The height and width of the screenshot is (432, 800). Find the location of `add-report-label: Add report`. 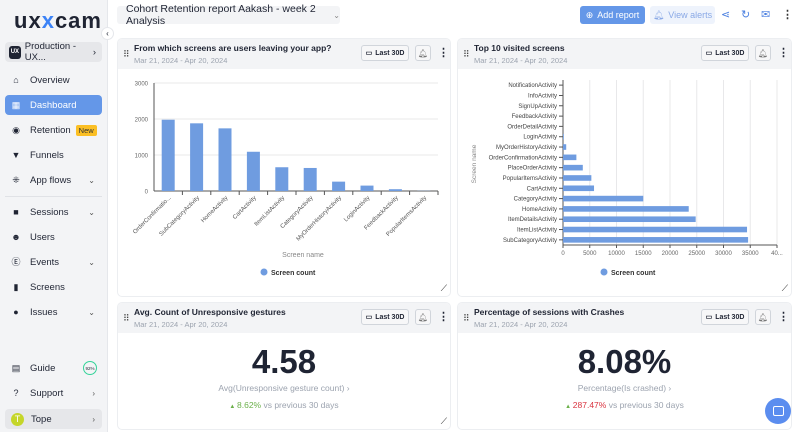

add-report-label: Add report is located at coordinates (618, 15).